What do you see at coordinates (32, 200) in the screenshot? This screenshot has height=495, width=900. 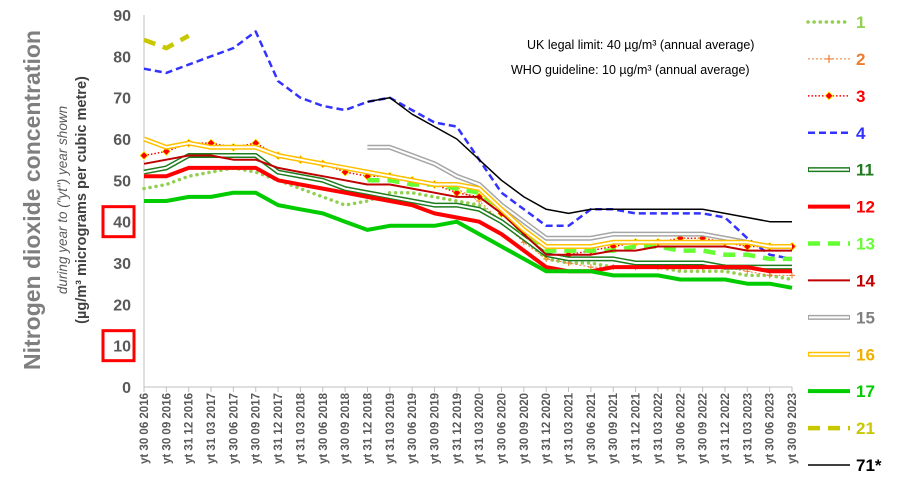 I see `y-axis-title-main: Nitrogen dioxide concentration` at bounding box center [32, 200].